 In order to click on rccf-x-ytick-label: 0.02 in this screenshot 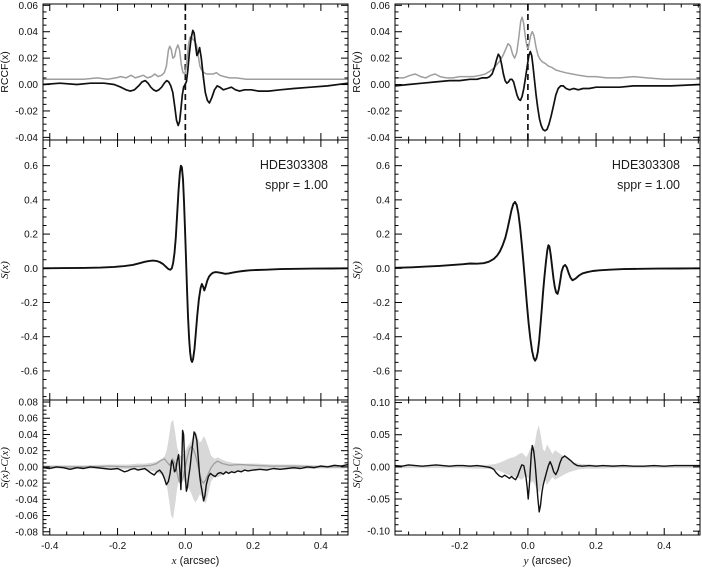, I will do `click(29, 59)`.